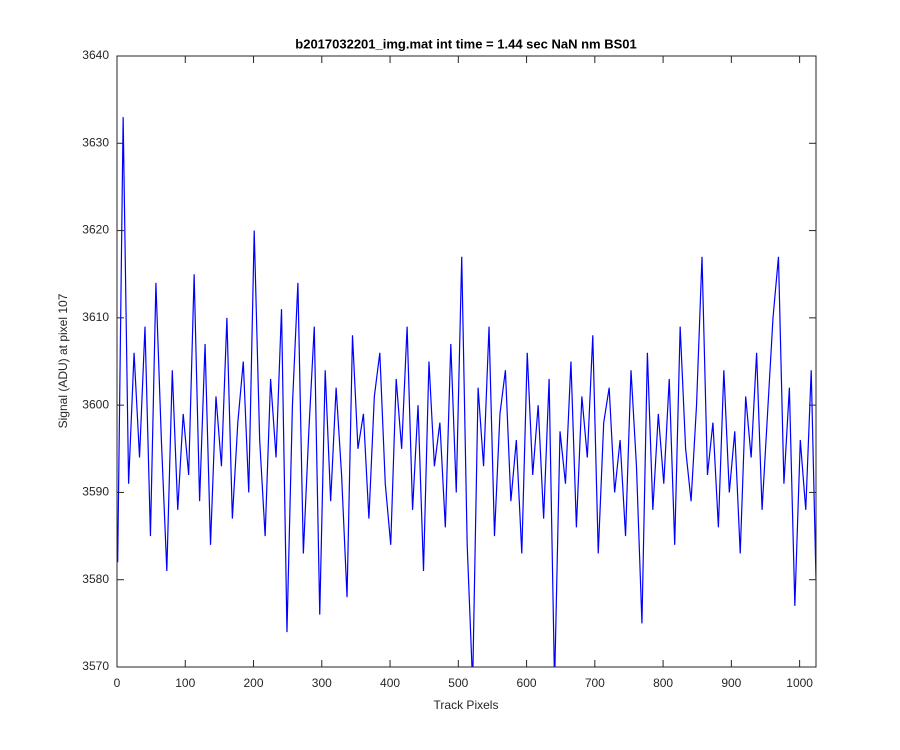 This screenshot has height=750, width=900. I want to click on y-tick-label: 3590, so click(95, 492).